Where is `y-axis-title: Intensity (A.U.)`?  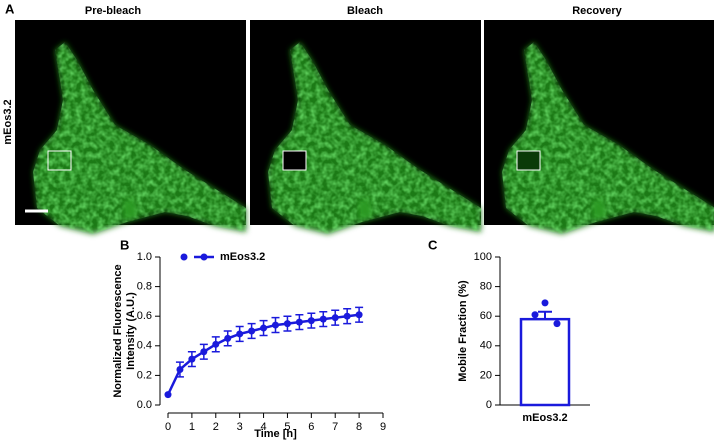
y-axis-title: Intensity (A.U.) is located at coordinates (131, 331).